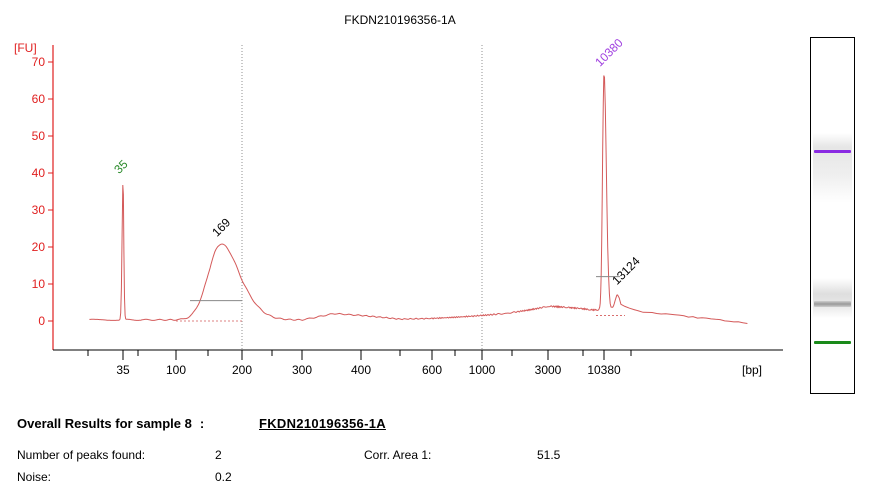 Image resolution: width=883 pixels, height=495 pixels. I want to click on y-axis-label: [FU], so click(25, 48).